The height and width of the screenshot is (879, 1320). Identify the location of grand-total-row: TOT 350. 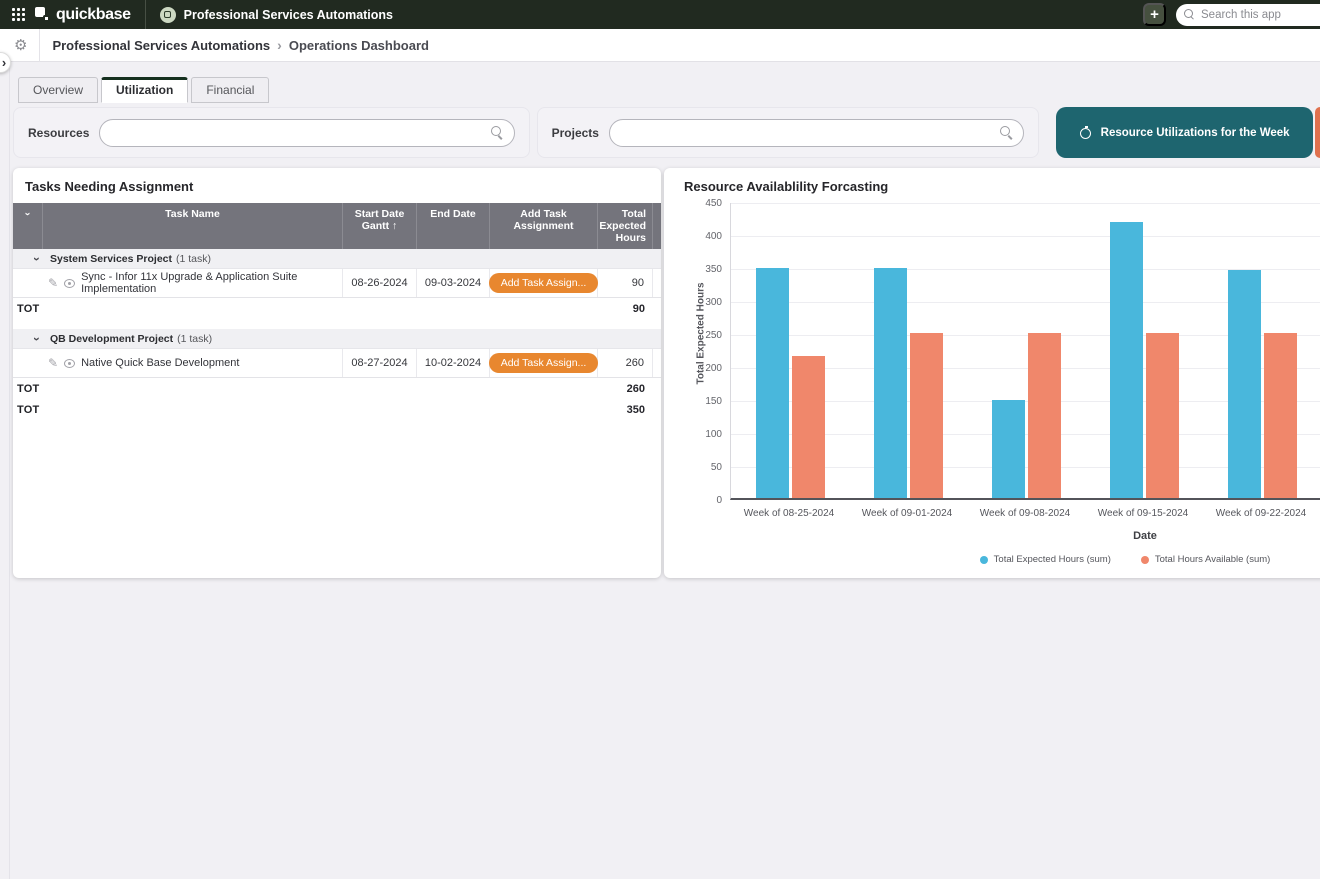
(337, 409).